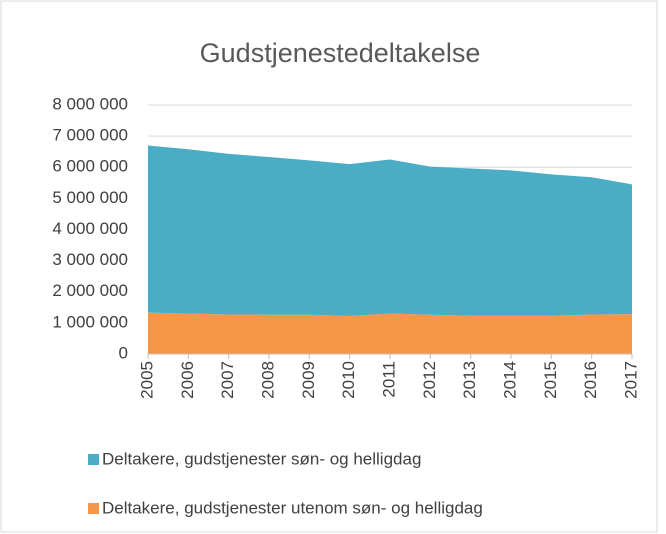 This screenshot has height=534, width=666. What do you see at coordinates (90, 290) in the screenshot?
I see `y-tick-label: 2 000 000` at bounding box center [90, 290].